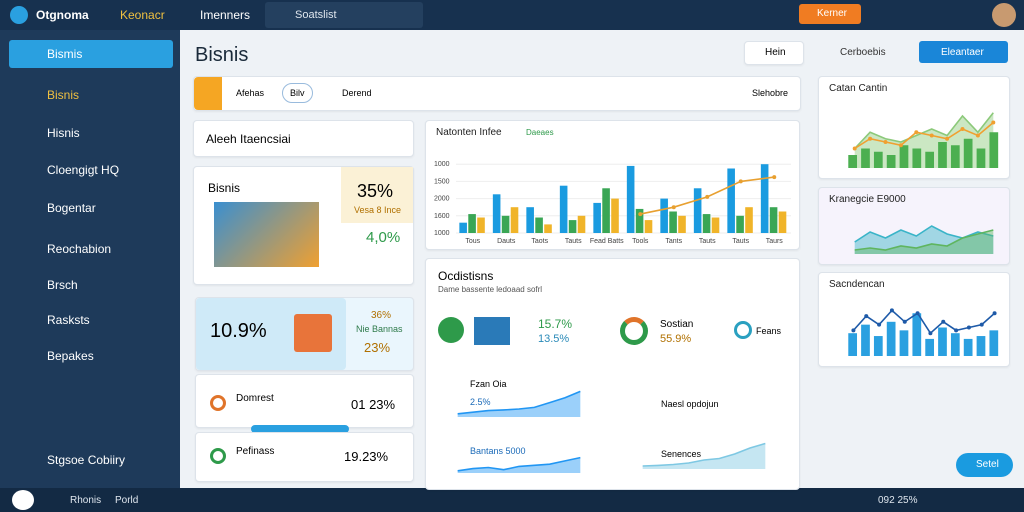 Image resolution: width=1024 pixels, height=512 pixels. I want to click on chart-card: Kranegcie E9000, so click(914, 226).